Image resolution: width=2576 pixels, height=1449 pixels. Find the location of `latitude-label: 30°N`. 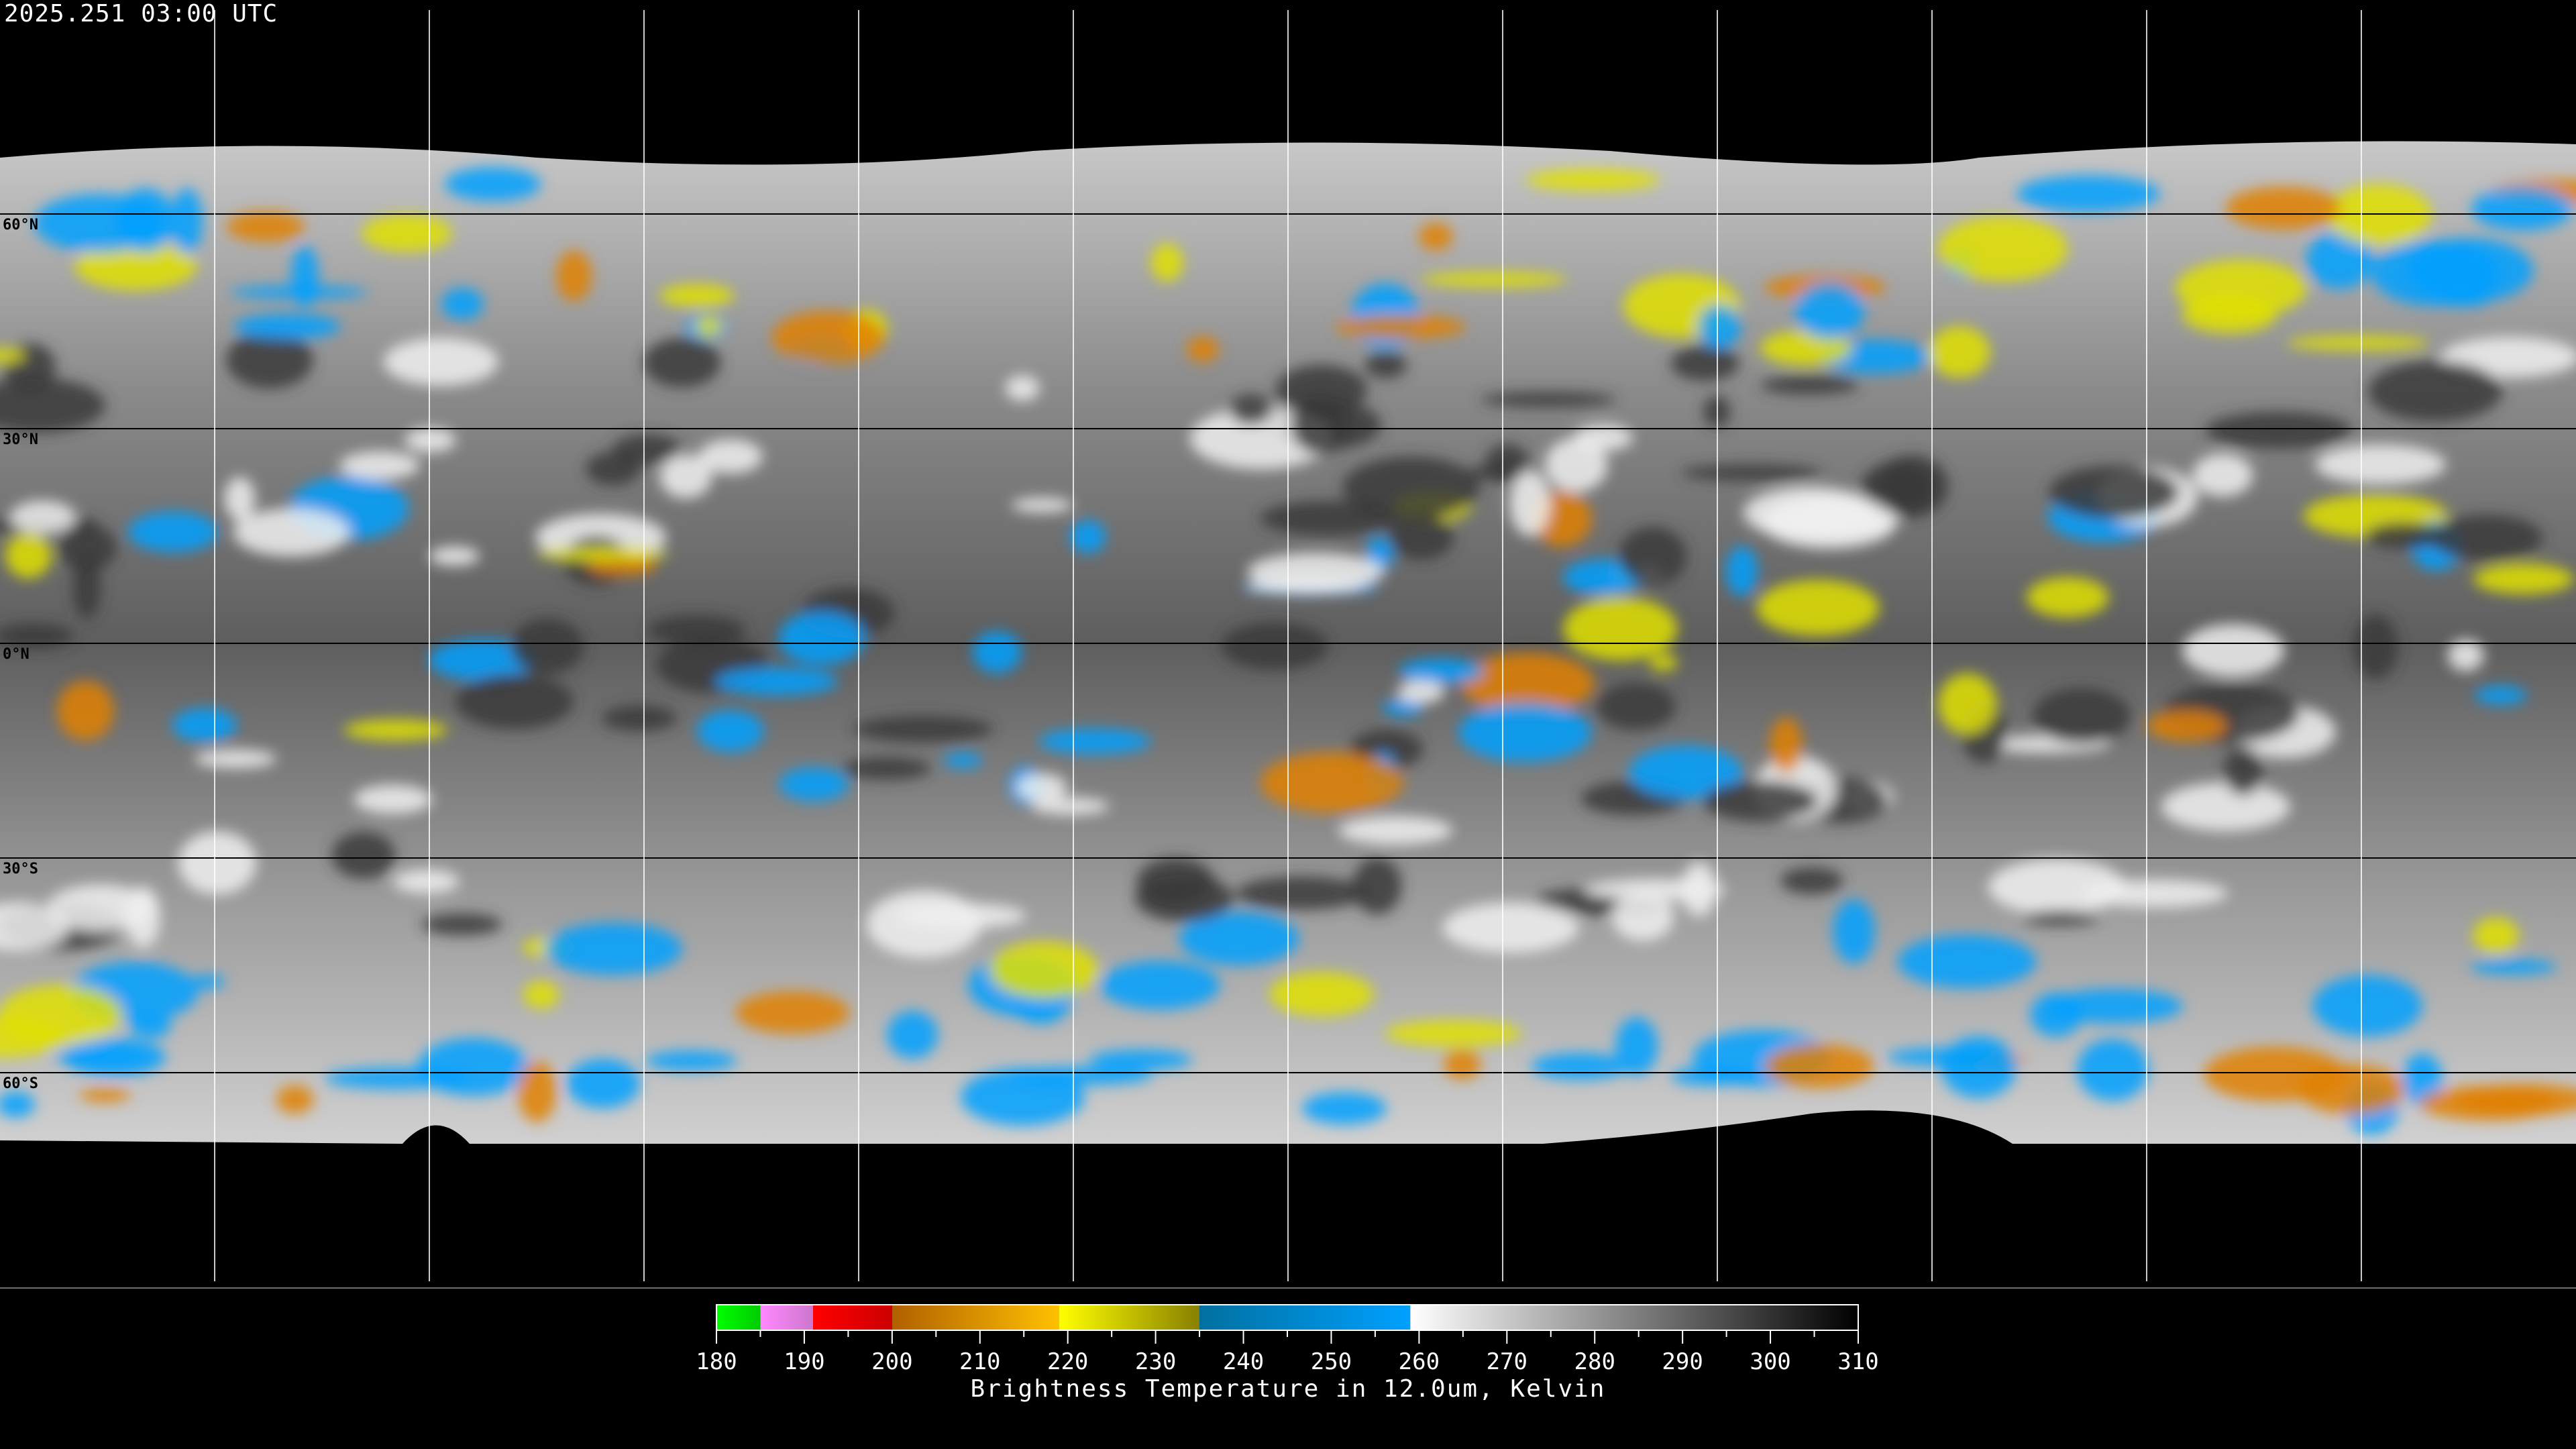

latitude-label: 30°N is located at coordinates (20, 439).